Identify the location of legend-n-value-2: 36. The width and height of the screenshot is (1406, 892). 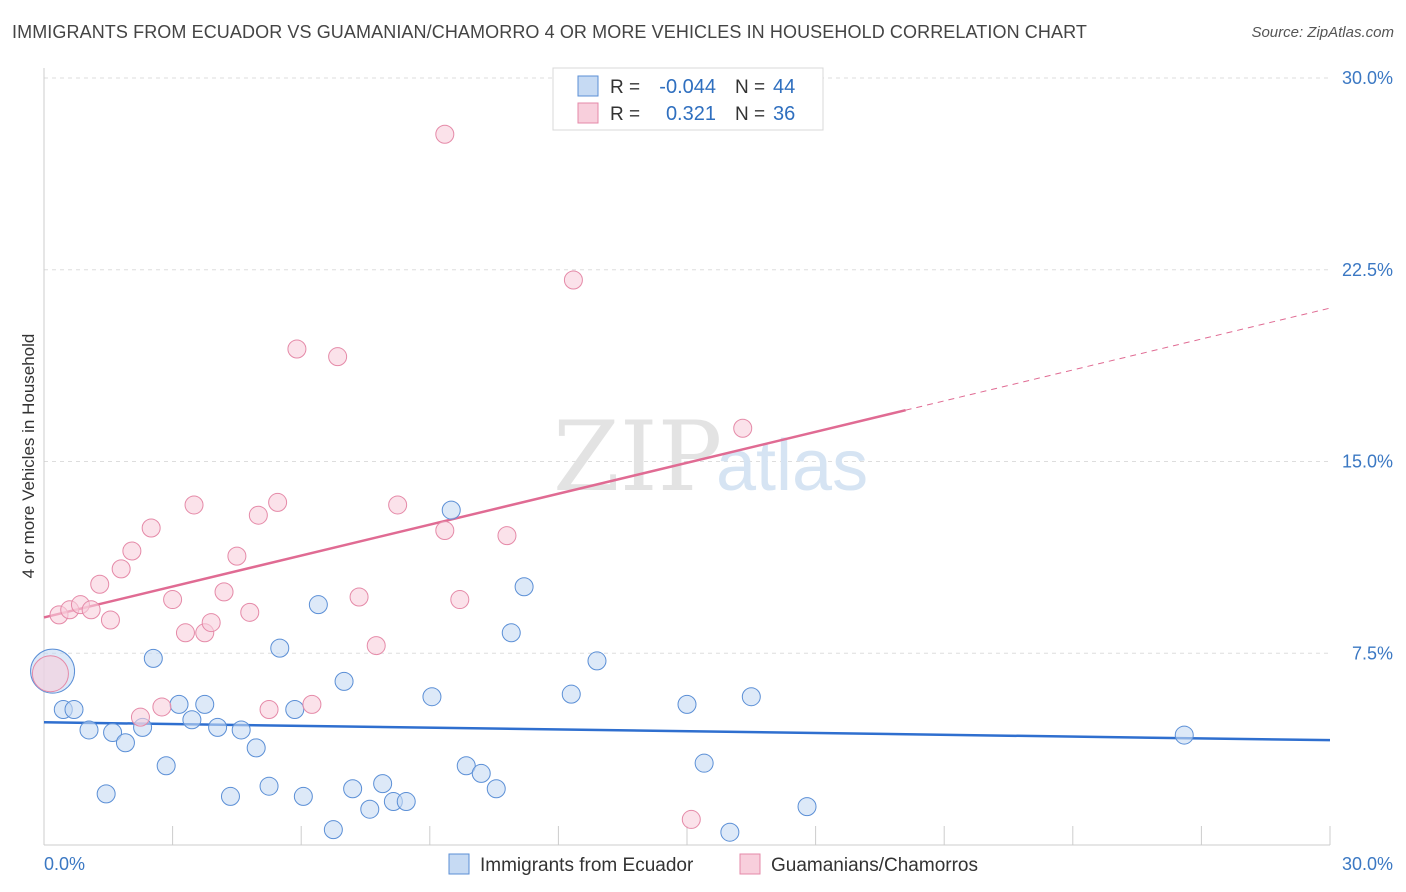
(784, 114).